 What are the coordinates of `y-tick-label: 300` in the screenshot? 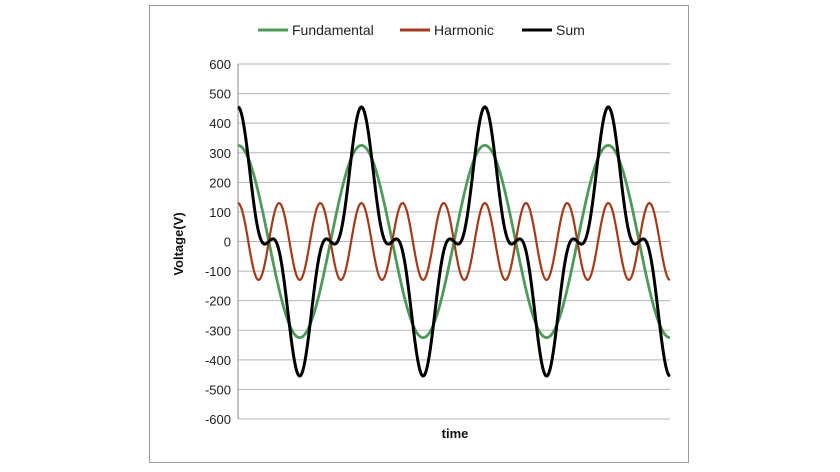 It's located at (220, 153).